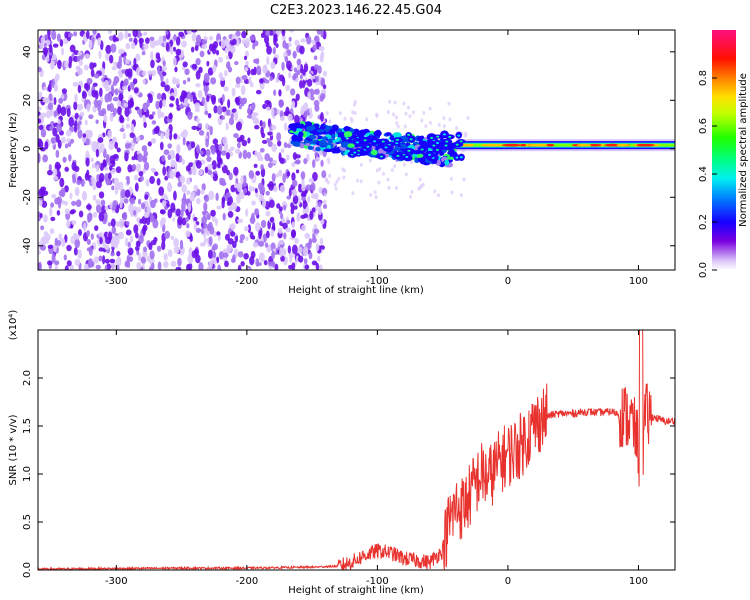  What do you see at coordinates (703, 174) in the screenshot?
I see `colorbar-tick-label: 0.4` at bounding box center [703, 174].